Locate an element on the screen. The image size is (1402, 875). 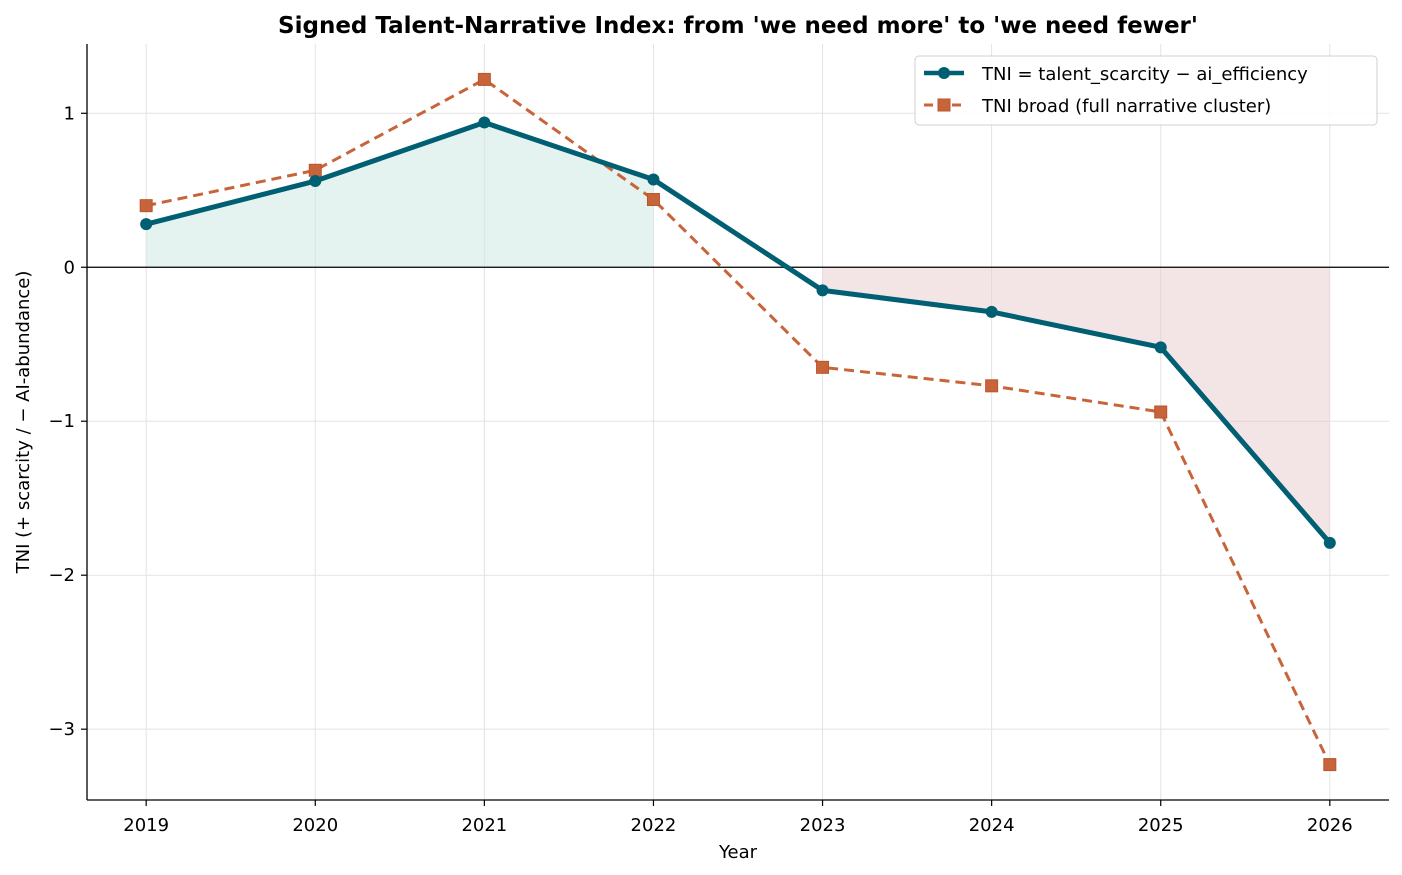
legend-box is located at coordinates (1146, 90).